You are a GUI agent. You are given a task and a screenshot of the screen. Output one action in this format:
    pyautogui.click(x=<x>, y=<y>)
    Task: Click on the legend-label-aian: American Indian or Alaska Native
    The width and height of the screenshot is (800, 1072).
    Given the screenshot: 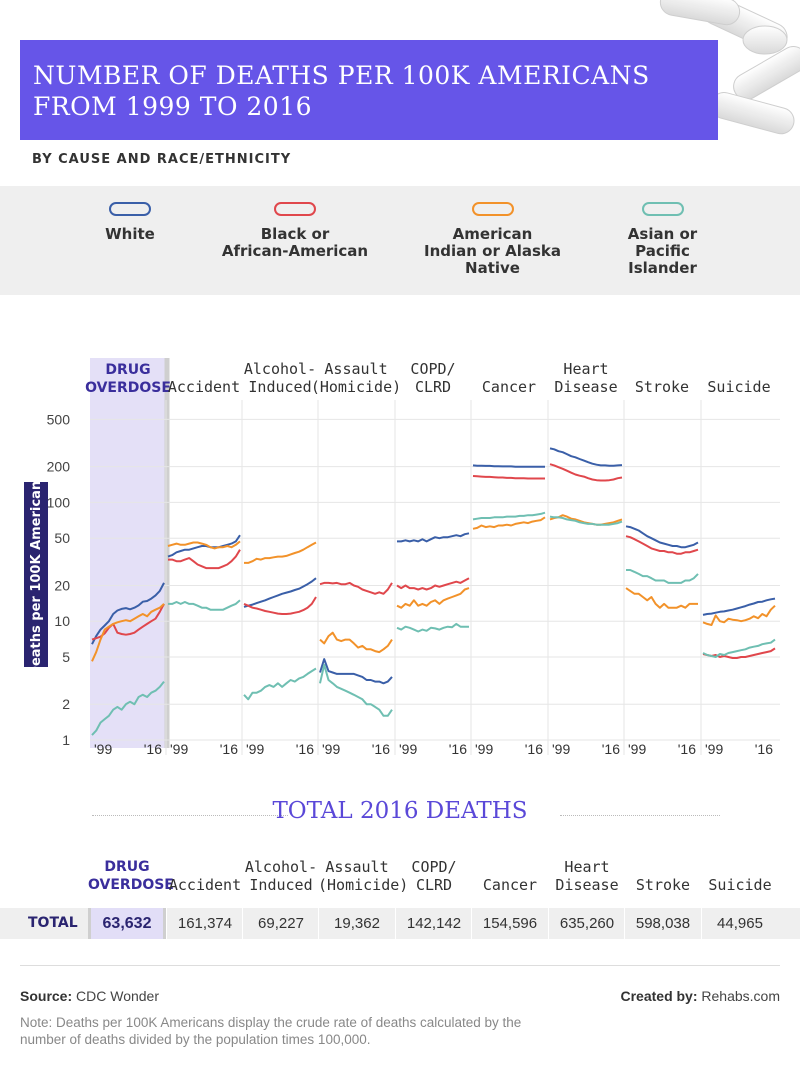 What is the action you would take?
    pyautogui.click(x=492, y=251)
    